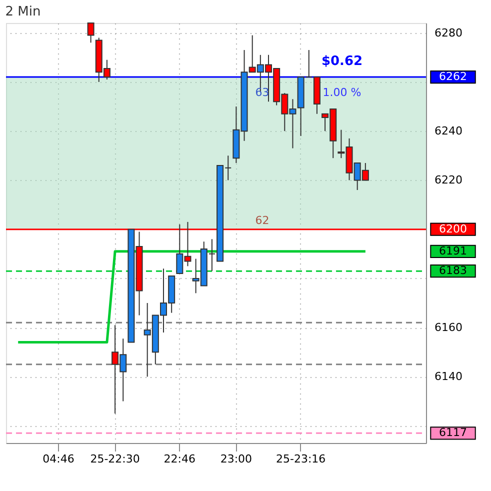 Image resolution: width=491 pixels, height=491 pixels. What do you see at coordinates (90, 33) in the screenshot?
I see `candlestick` at bounding box center [90, 33].